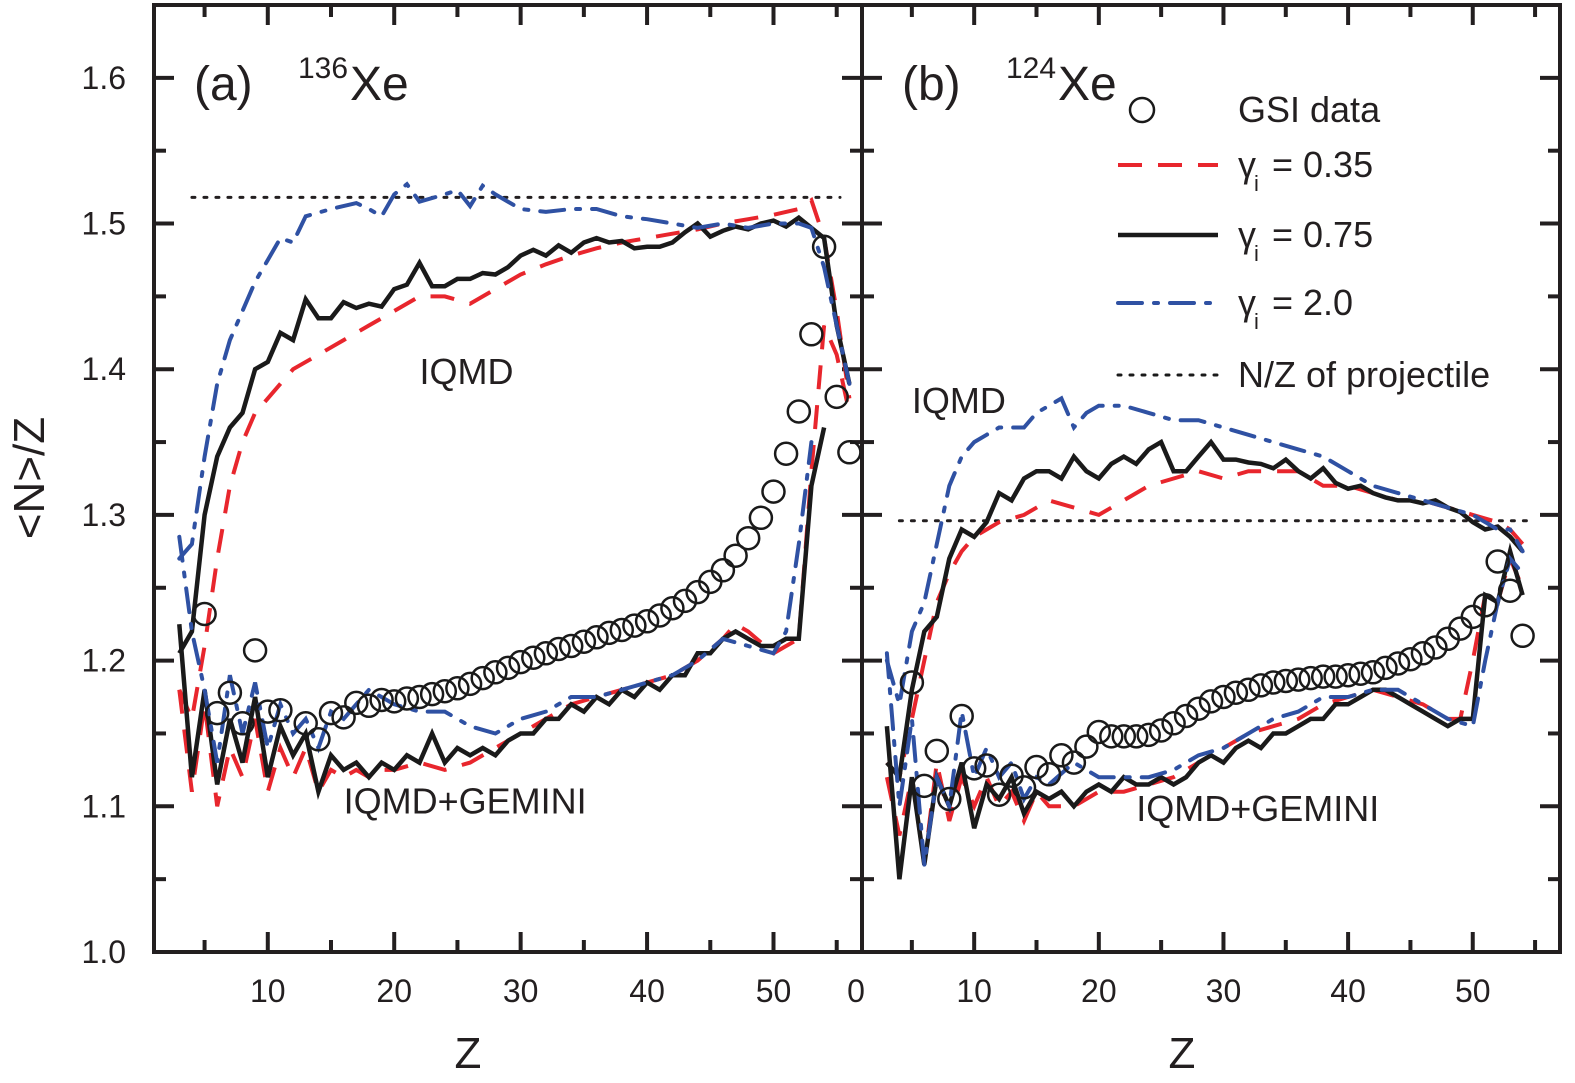 Image resolution: width=1575 pixels, height=1083 pixels. I want to click on x-axis-title-b: Z, so click(1182, 1053).